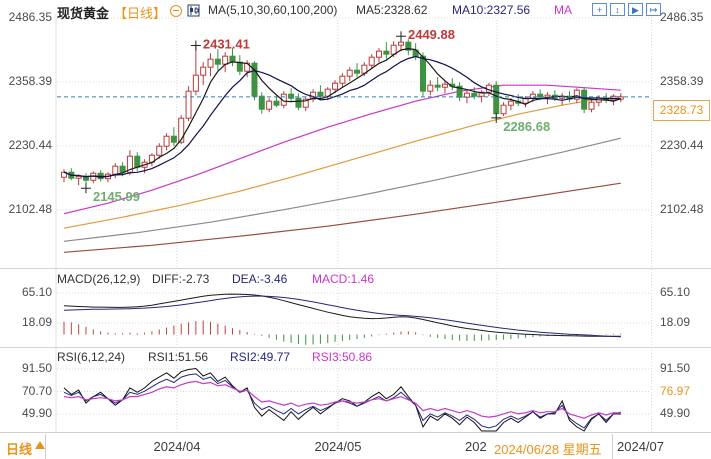 Image resolution: width=711 pixels, height=459 pixels. I want to click on rsi-axis-label: 70.70, so click(36, 391).